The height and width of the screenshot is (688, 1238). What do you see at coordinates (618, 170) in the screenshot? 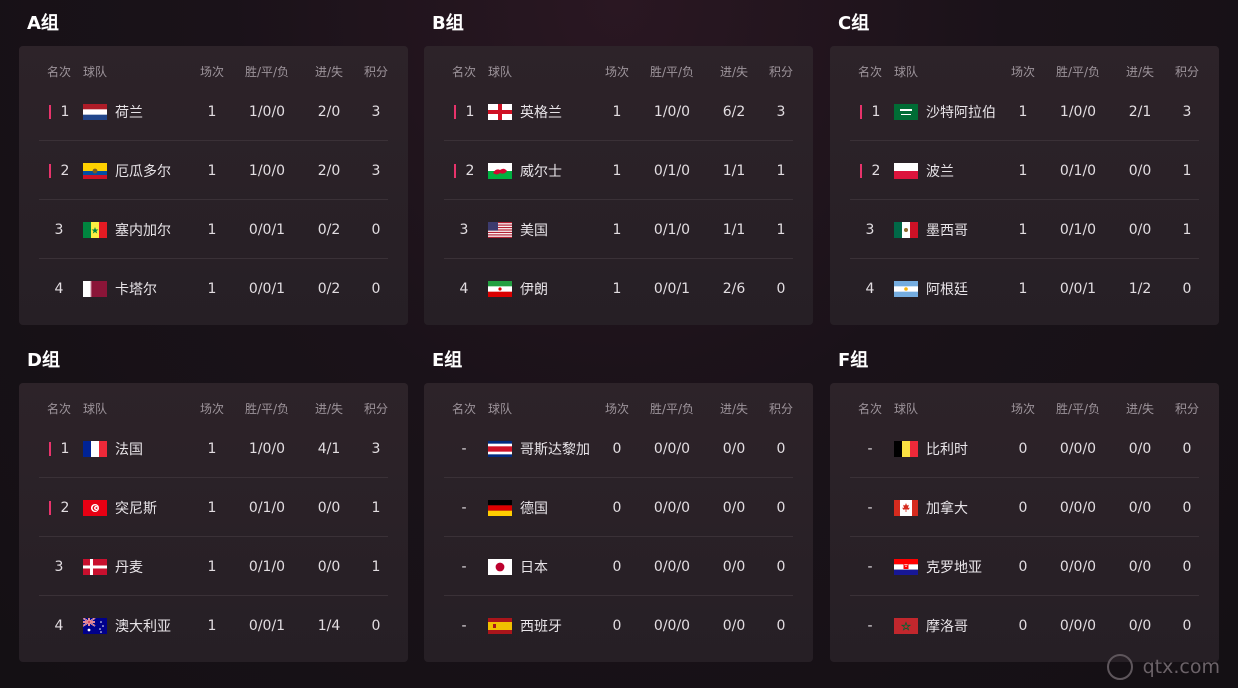
I see `table-row: 2 威尔士 1 0/1/0 1/1 1` at bounding box center [618, 170].